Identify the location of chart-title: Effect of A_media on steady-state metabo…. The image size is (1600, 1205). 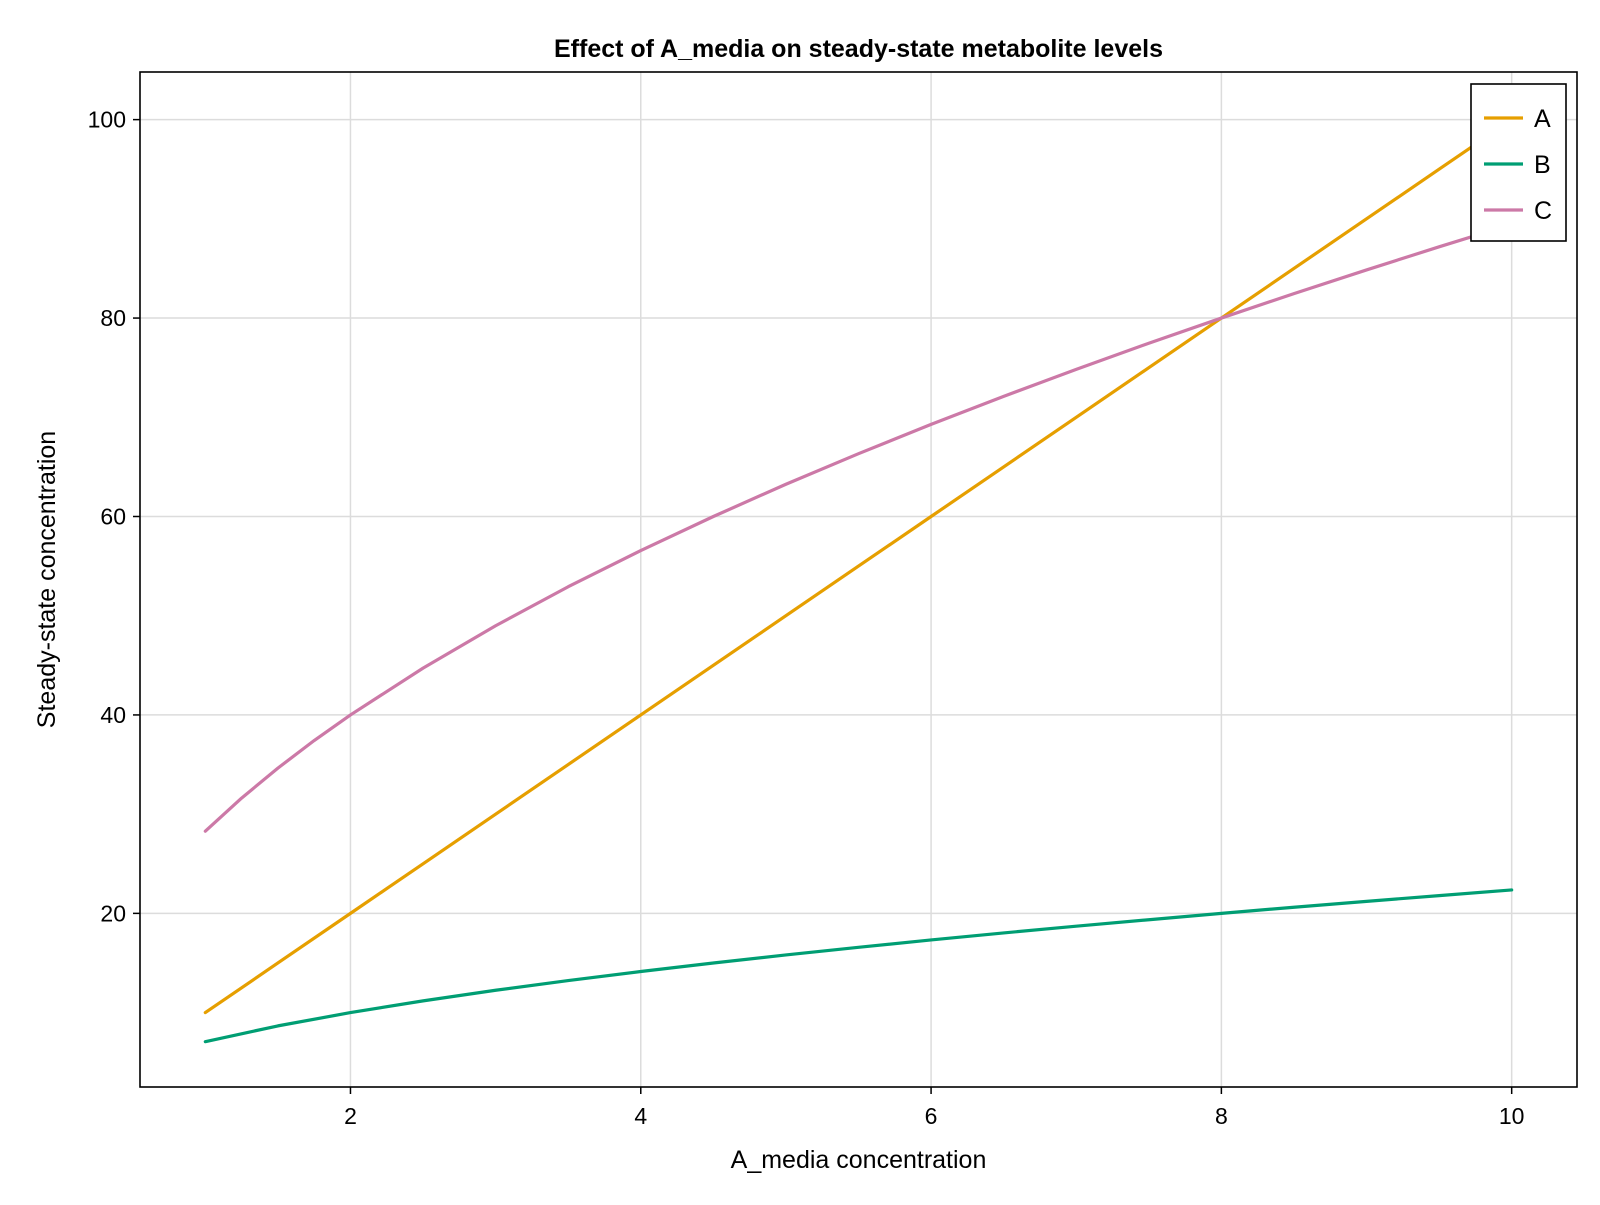
(858, 49).